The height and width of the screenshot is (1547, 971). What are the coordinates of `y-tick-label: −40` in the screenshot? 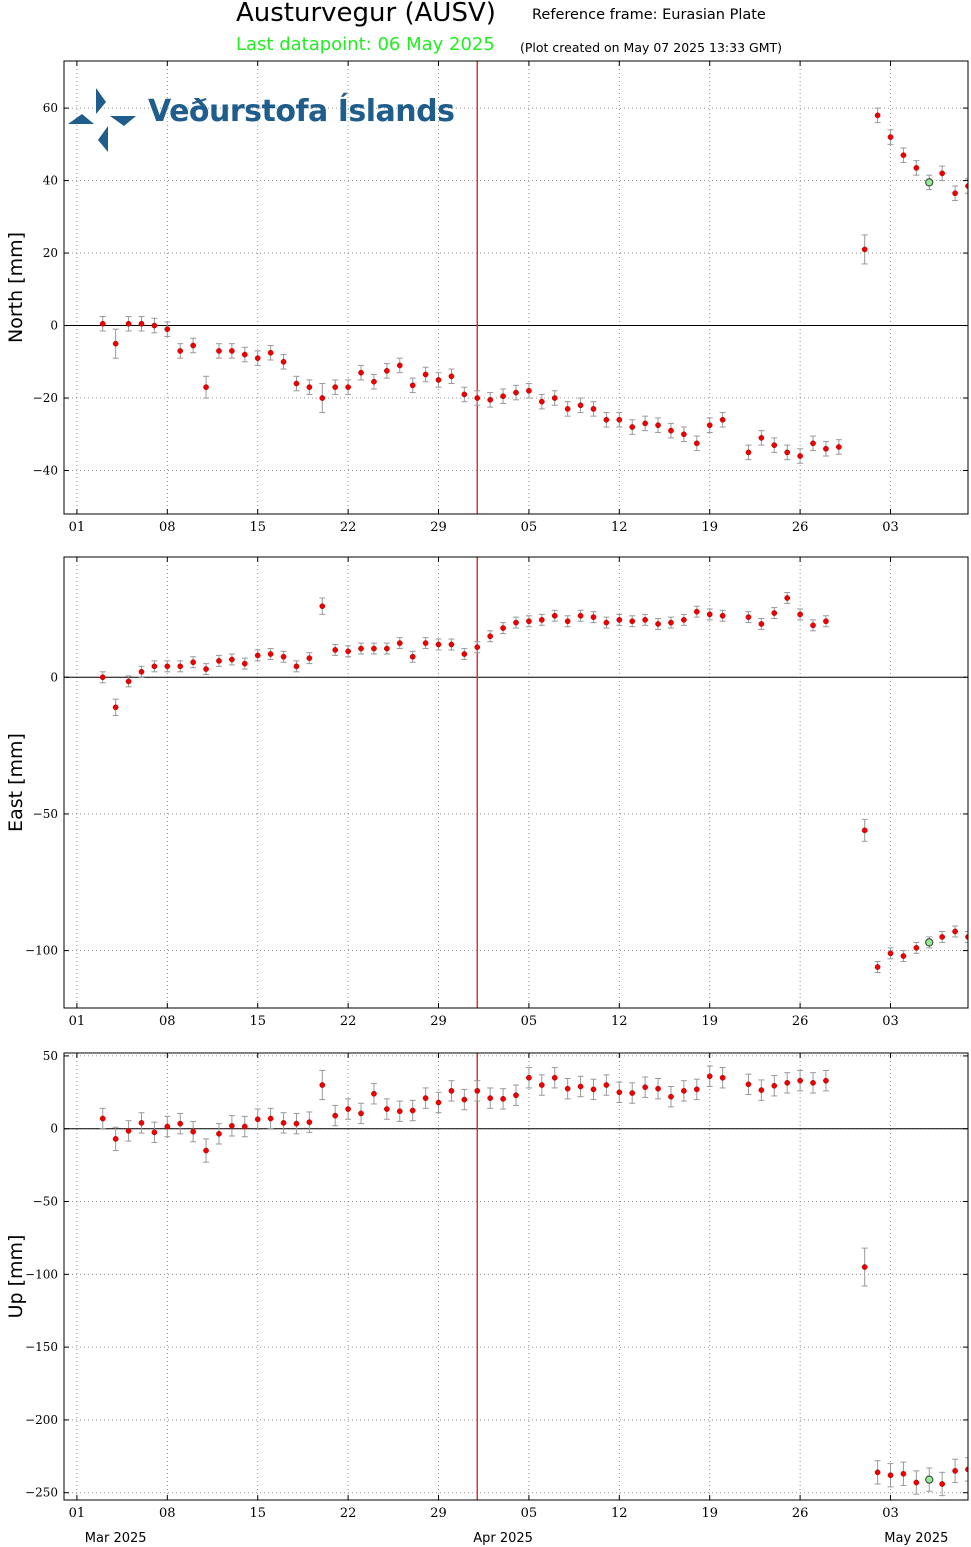 It's located at (45, 471).